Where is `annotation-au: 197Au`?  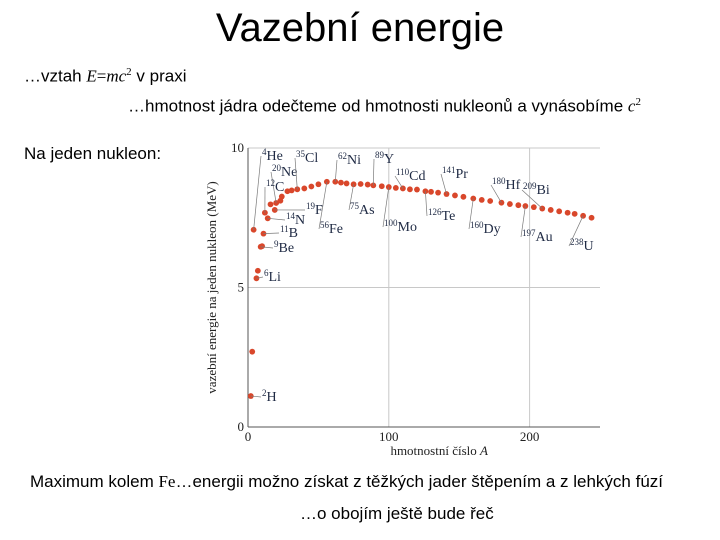 annotation-au: 197Au is located at coordinates (537, 236).